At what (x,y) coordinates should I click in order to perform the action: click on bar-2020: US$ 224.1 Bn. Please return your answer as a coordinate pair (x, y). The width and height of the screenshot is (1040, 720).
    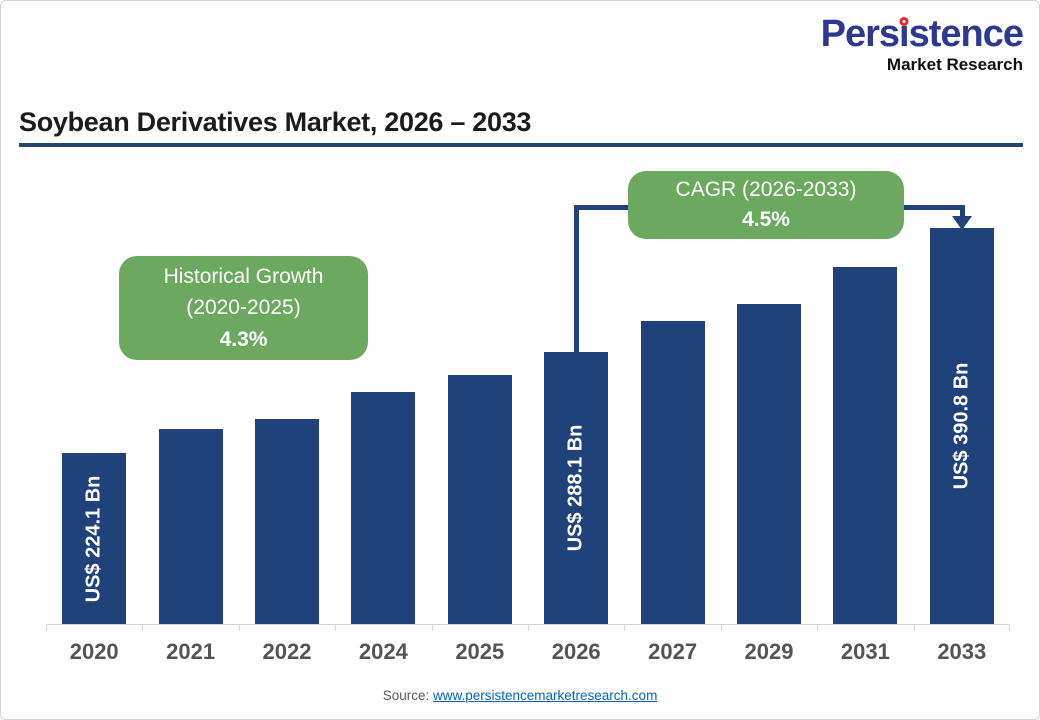
    Looking at the image, I should click on (94, 538).